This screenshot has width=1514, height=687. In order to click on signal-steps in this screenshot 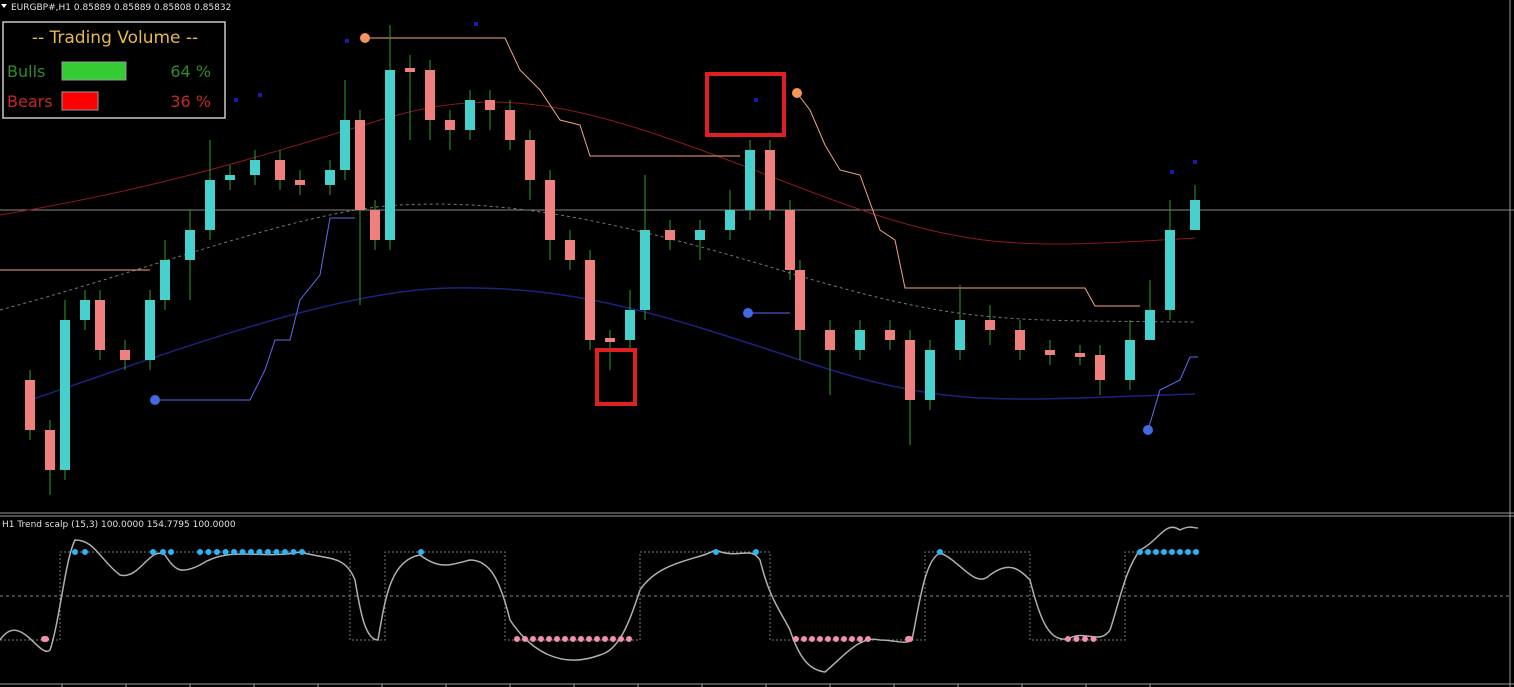, I will do `click(599, 596)`.